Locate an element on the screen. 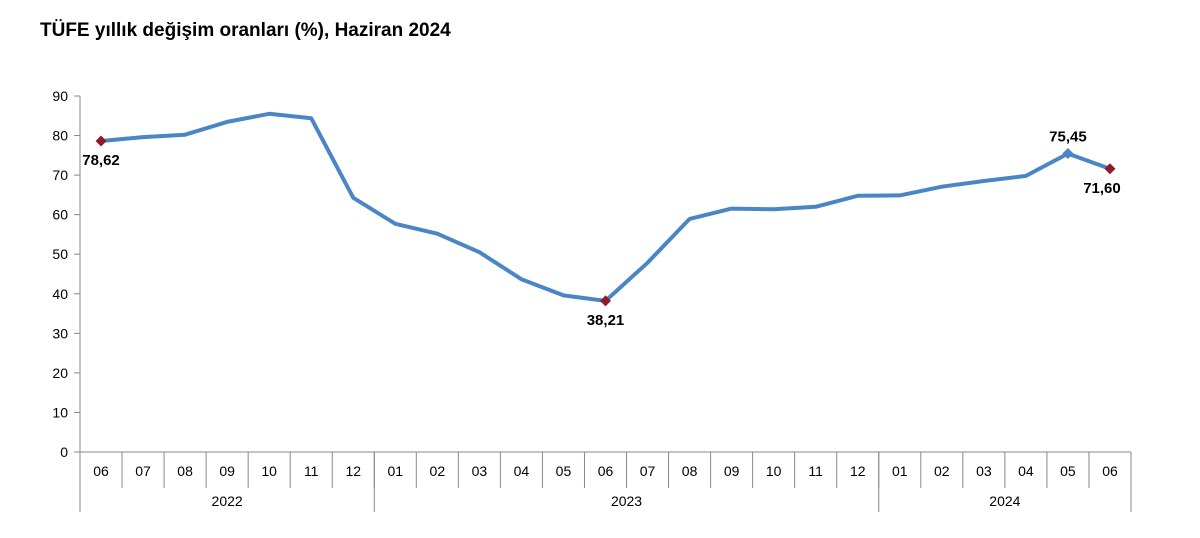 The height and width of the screenshot is (538, 1200). data-label: 71,60 is located at coordinates (1102, 188).